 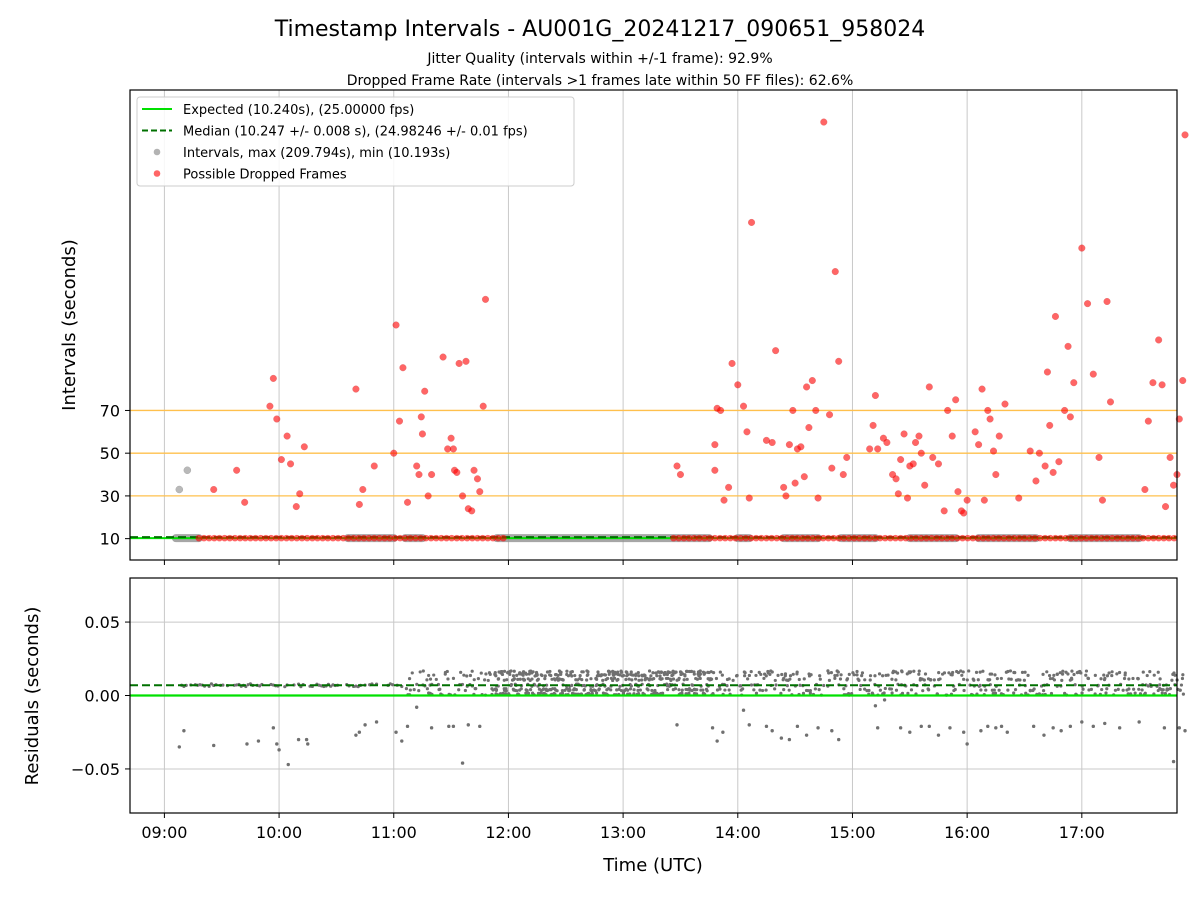 What do you see at coordinates (508, 832) in the screenshot?
I see `x-tick-label: 12:00` at bounding box center [508, 832].